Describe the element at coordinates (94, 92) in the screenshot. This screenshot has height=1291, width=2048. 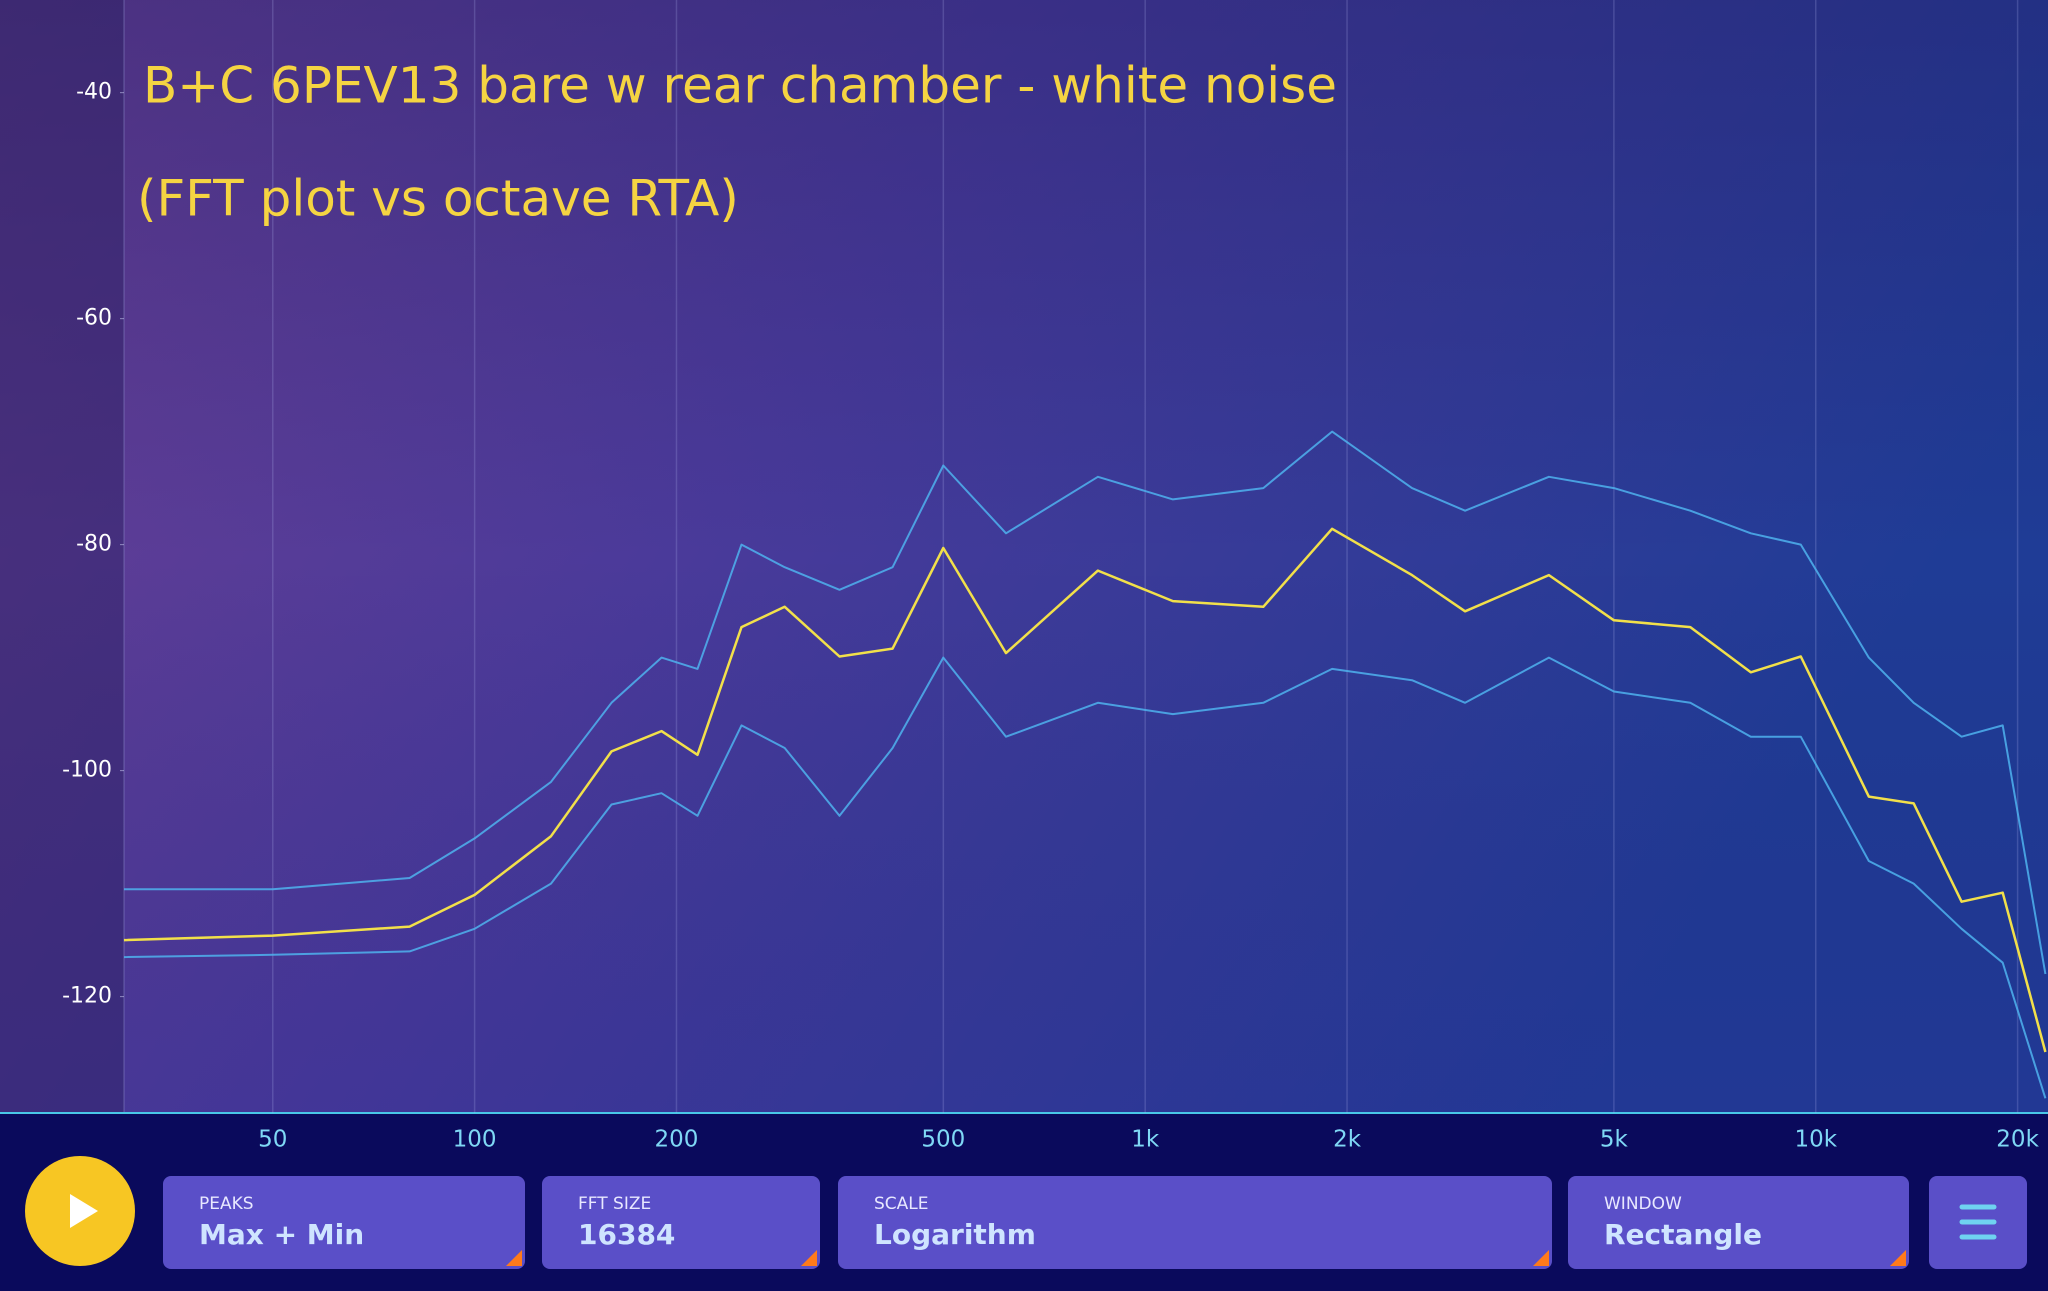
I see `y-tick-label: -40` at that location.